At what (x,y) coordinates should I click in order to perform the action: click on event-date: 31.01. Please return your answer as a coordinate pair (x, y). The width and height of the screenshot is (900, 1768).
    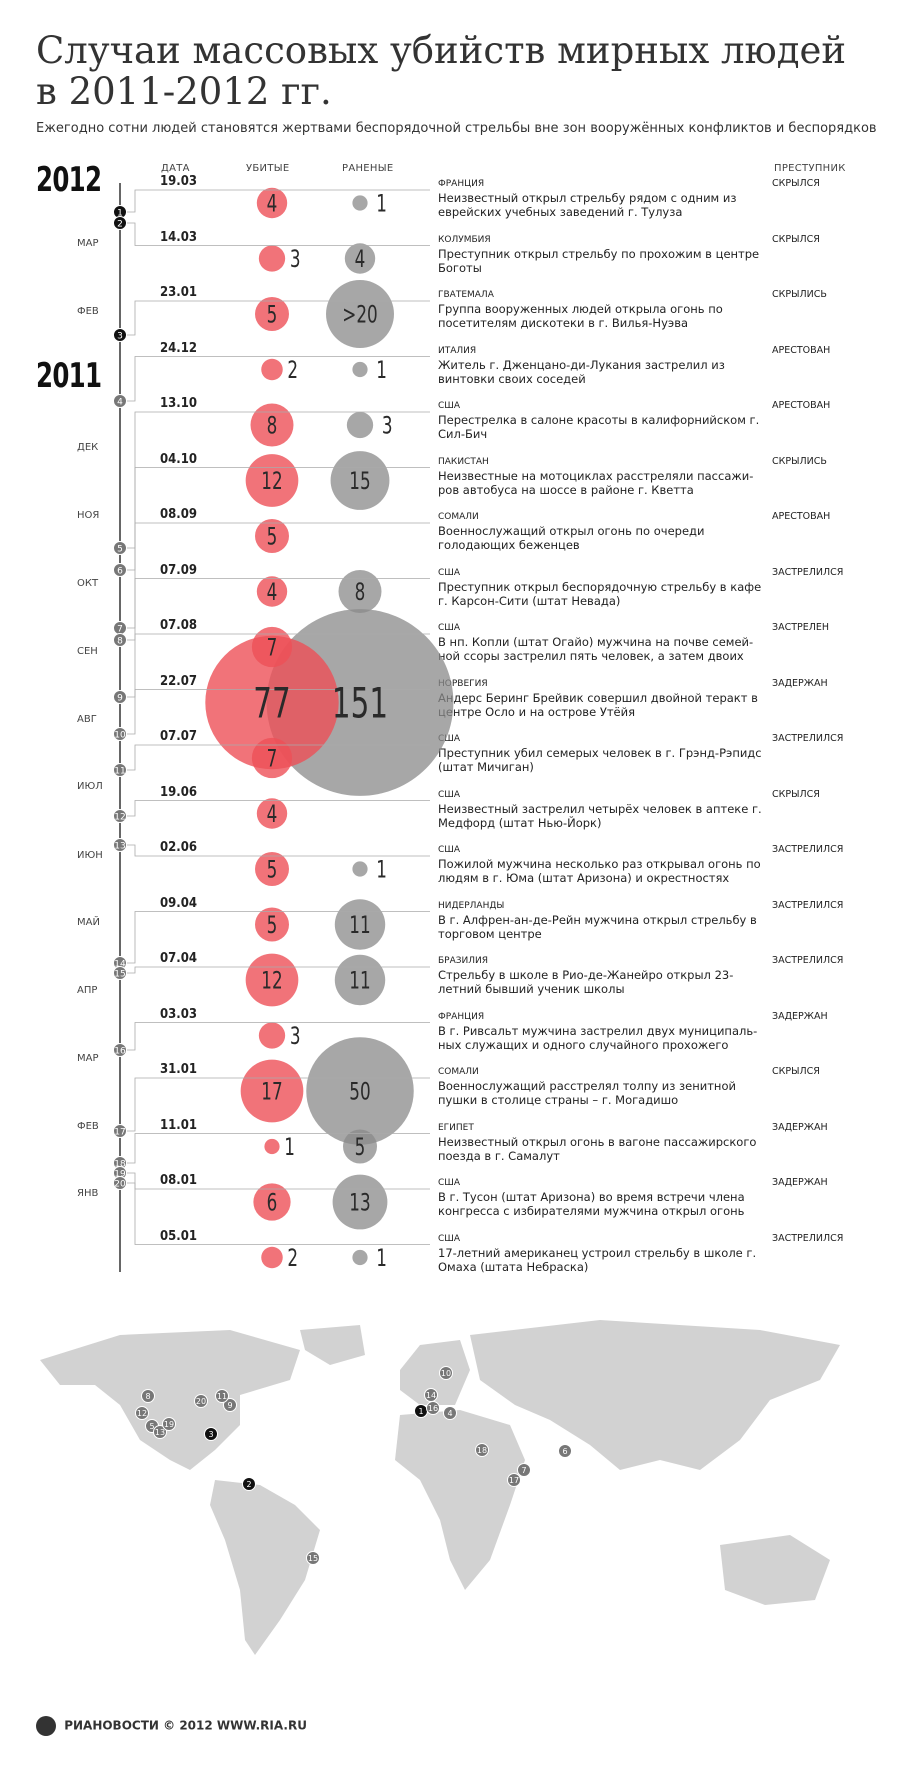
    Looking at the image, I should click on (179, 1069).